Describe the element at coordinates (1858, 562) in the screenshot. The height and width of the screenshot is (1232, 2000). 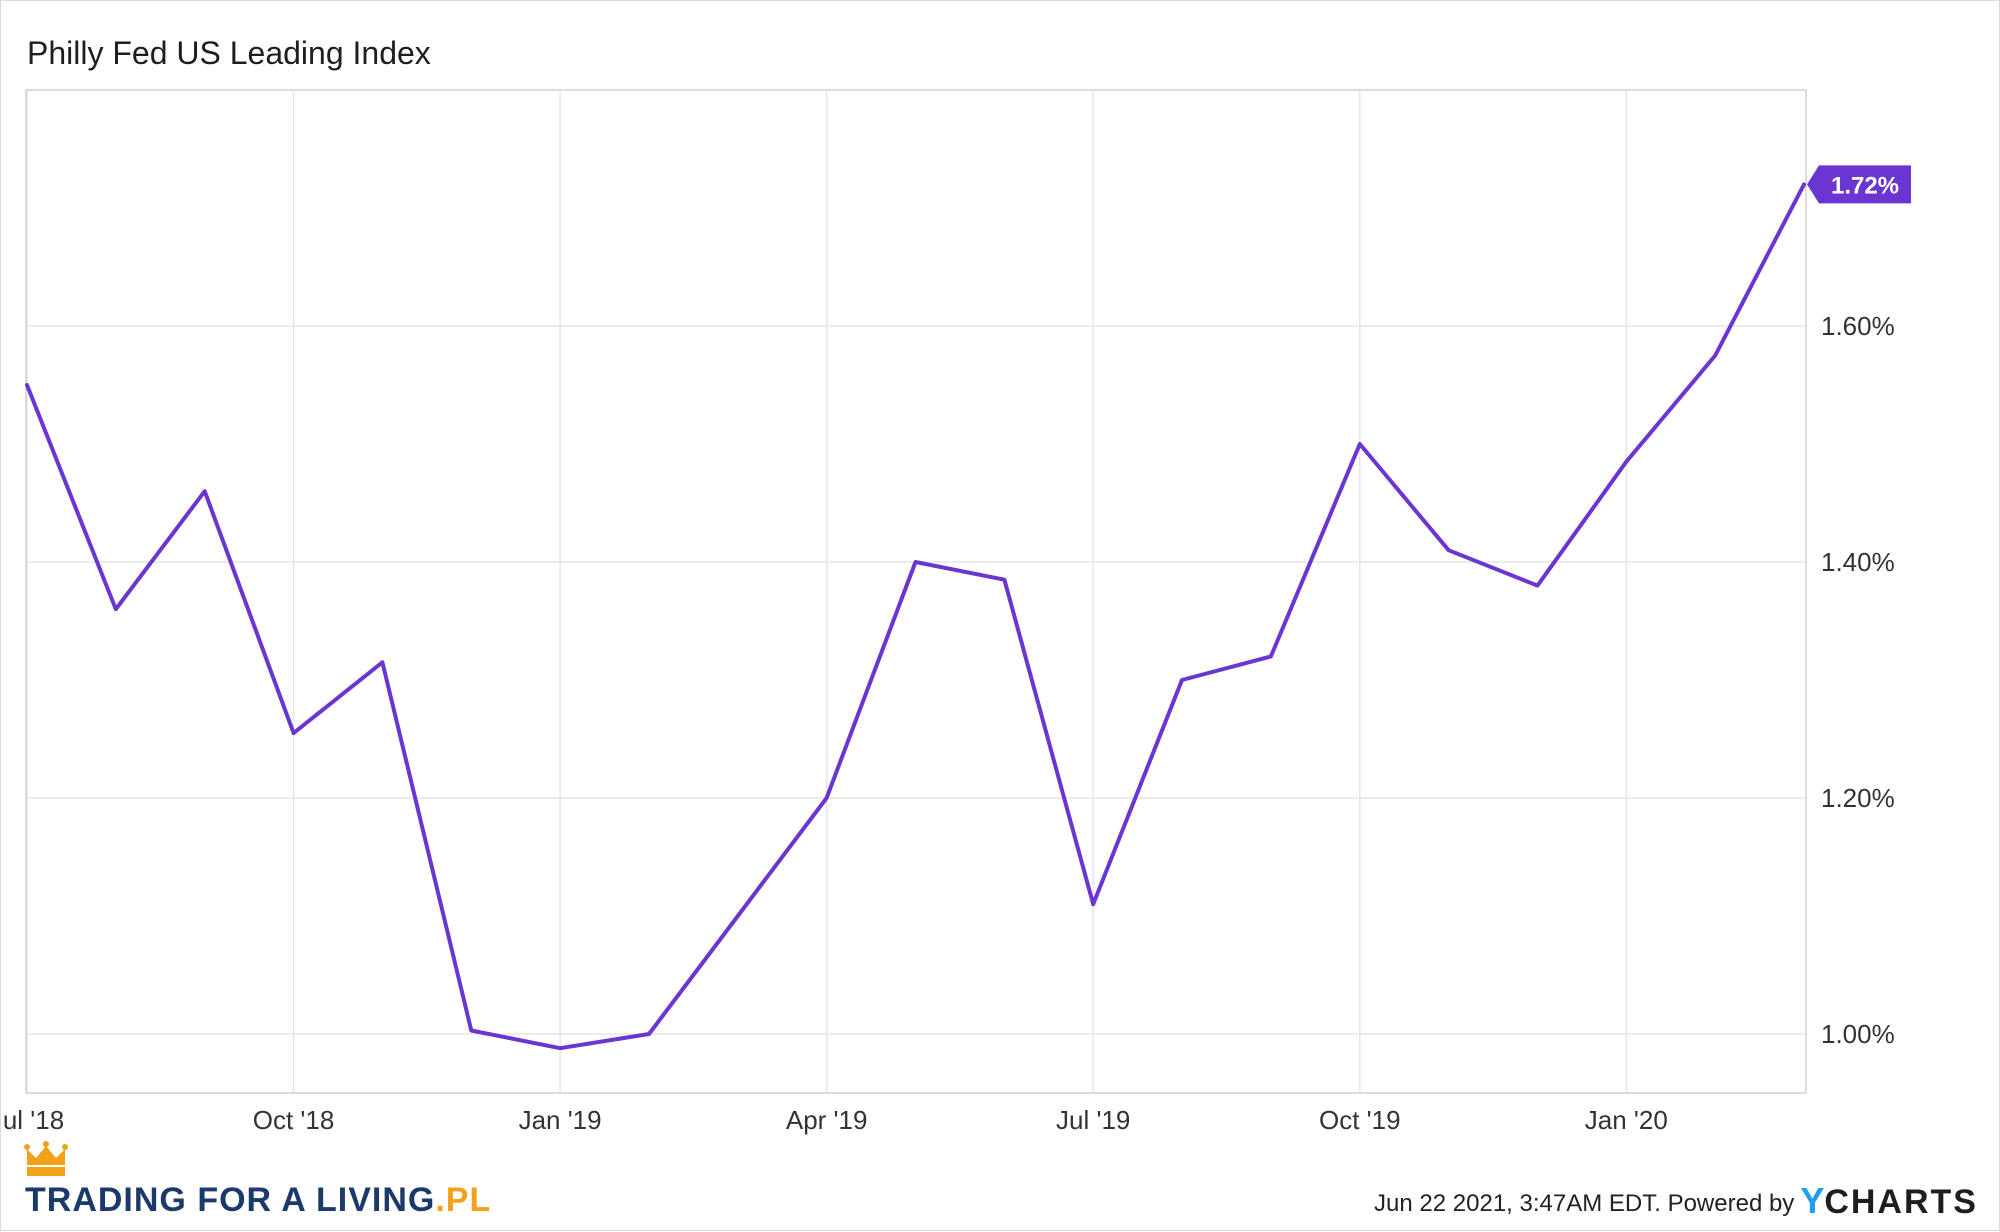
I see `y-tick-label-2: 1.40%` at that location.